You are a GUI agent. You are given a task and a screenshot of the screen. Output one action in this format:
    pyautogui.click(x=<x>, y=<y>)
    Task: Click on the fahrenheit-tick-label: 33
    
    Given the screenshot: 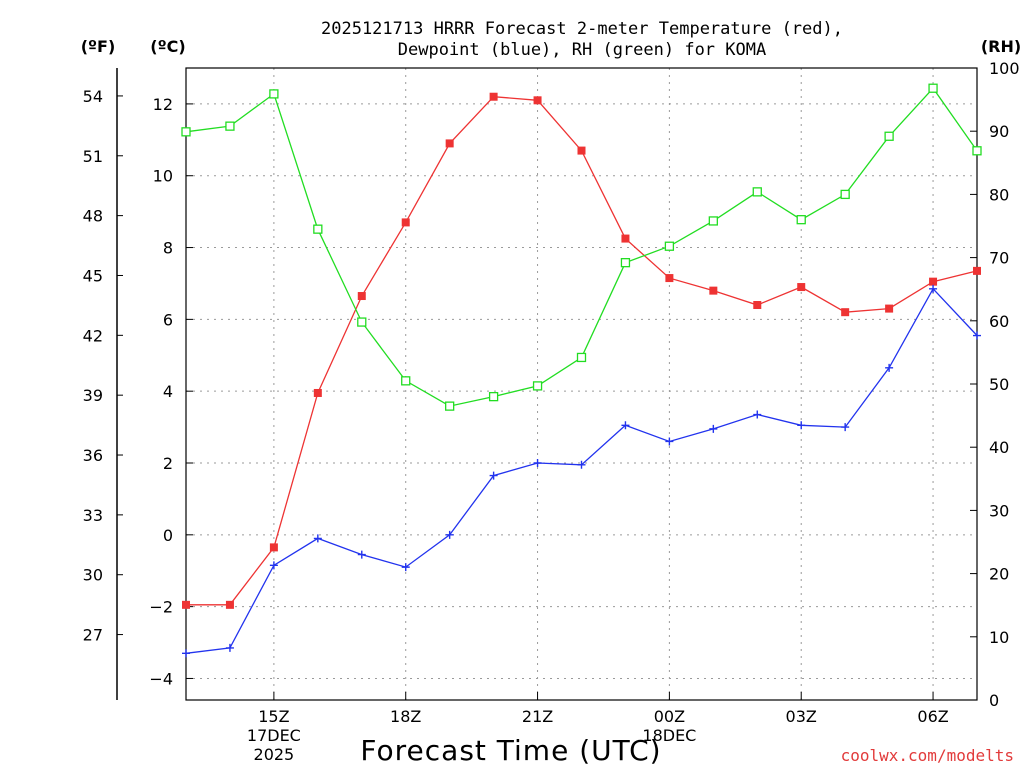 What is the action you would take?
    pyautogui.click(x=93, y=515)
    